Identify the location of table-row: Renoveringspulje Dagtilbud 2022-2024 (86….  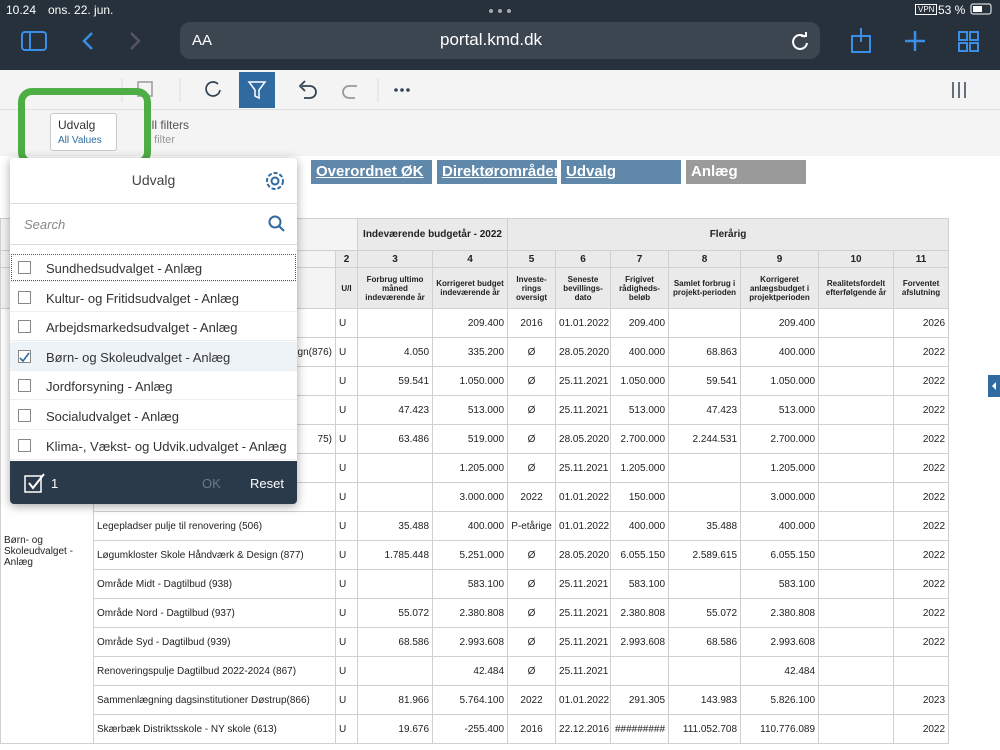
(475, 671).